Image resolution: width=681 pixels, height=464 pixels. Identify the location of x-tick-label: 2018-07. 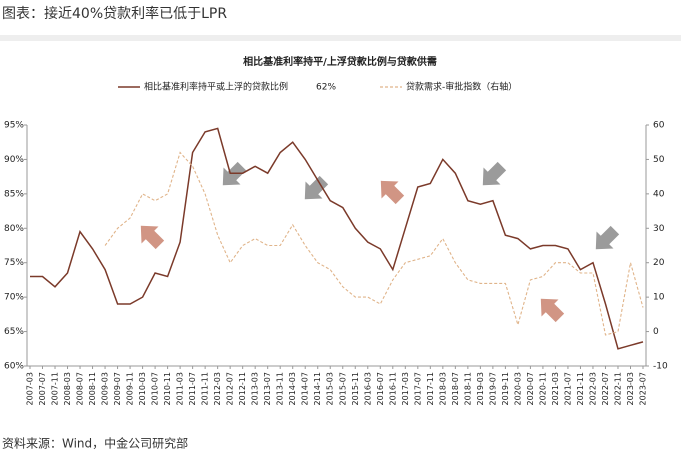
(455, 388).